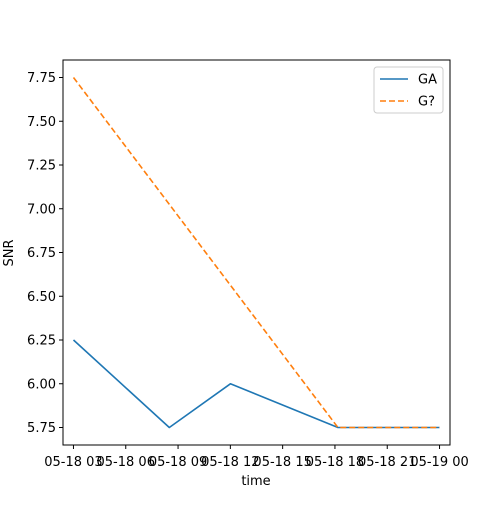  I want to click on x-tick-label: 05-18 18, so click(335, 462).